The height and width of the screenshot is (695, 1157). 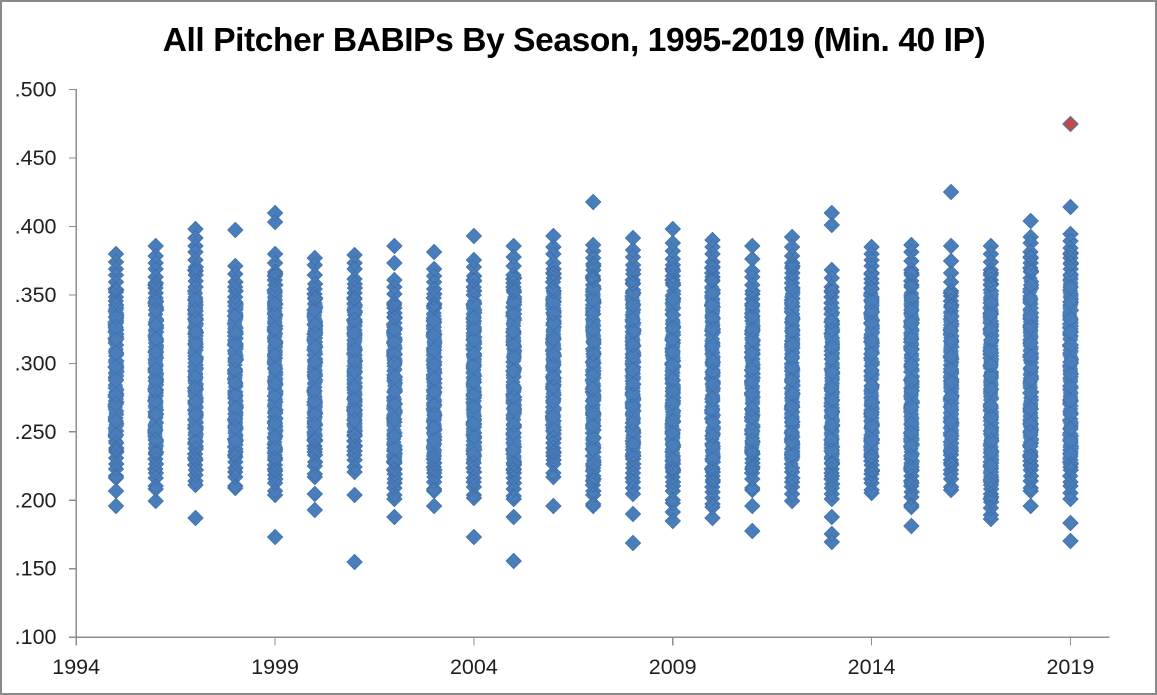 What do you see at coordinates (36, 295) in the screenshot?
I see `svg-text: .350` at bounding box center [36, 295].